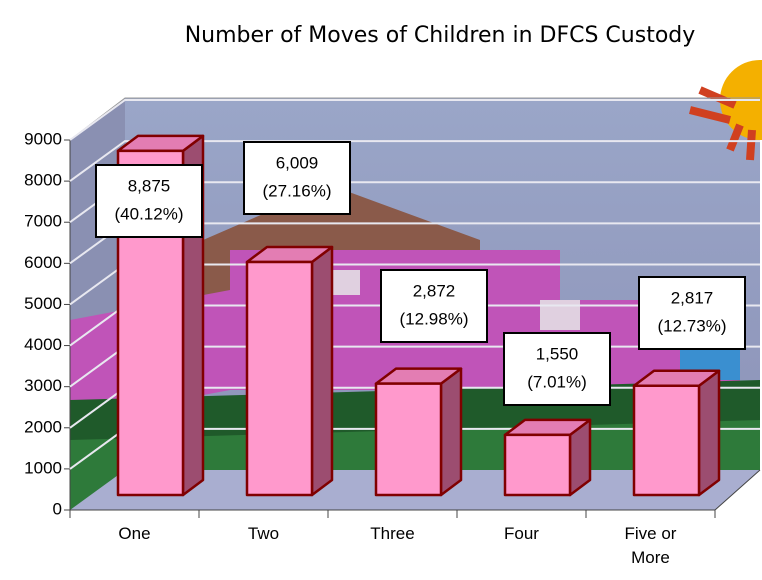 Image resolution: width=762 pixels, height=580 pixels. Describe the element at coordinates (43, 138) in the screenshot. I see `y-tick-label: 9000` at that location.